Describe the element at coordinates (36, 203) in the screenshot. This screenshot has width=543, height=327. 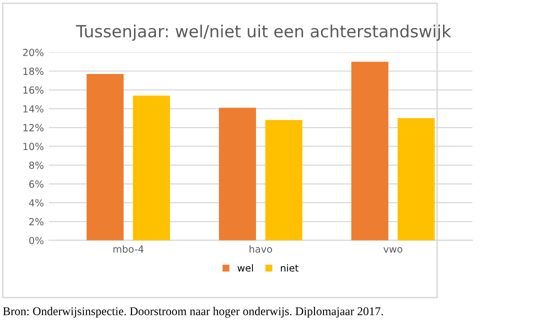
I see `y-tick-label: 4%` at that location.